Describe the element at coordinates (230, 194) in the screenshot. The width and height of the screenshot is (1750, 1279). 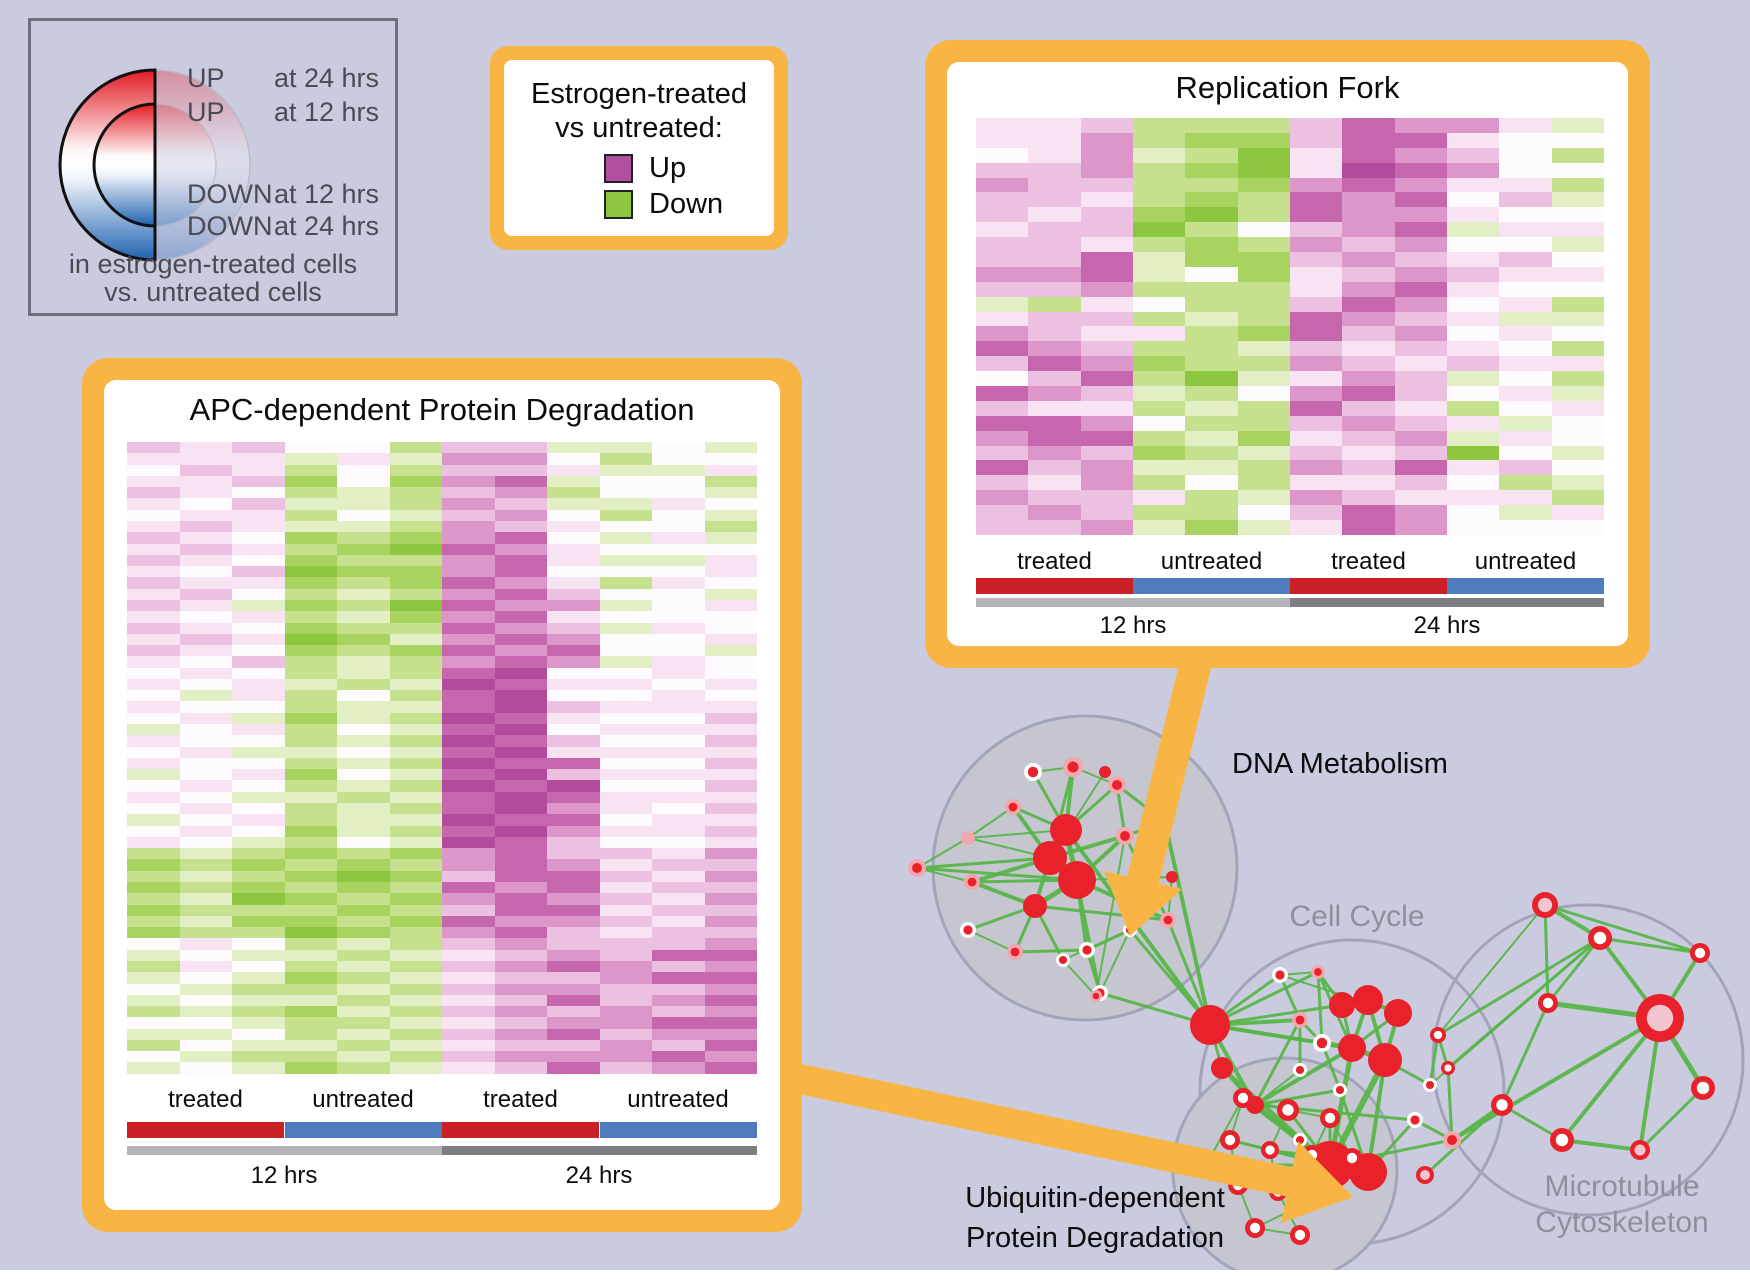
I see `legend-down-12-dir: DOWN` at that location.